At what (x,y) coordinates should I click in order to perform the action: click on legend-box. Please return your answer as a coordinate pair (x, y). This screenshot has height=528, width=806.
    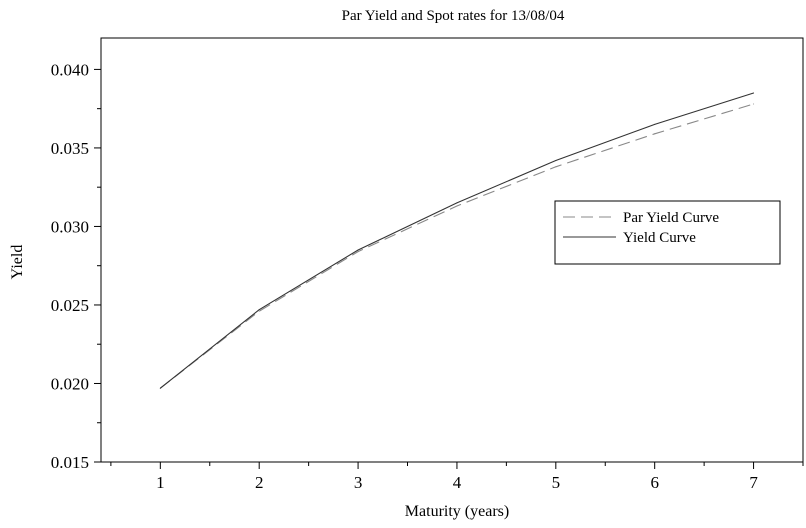
    Looking at the image, I should click on (667, 232).